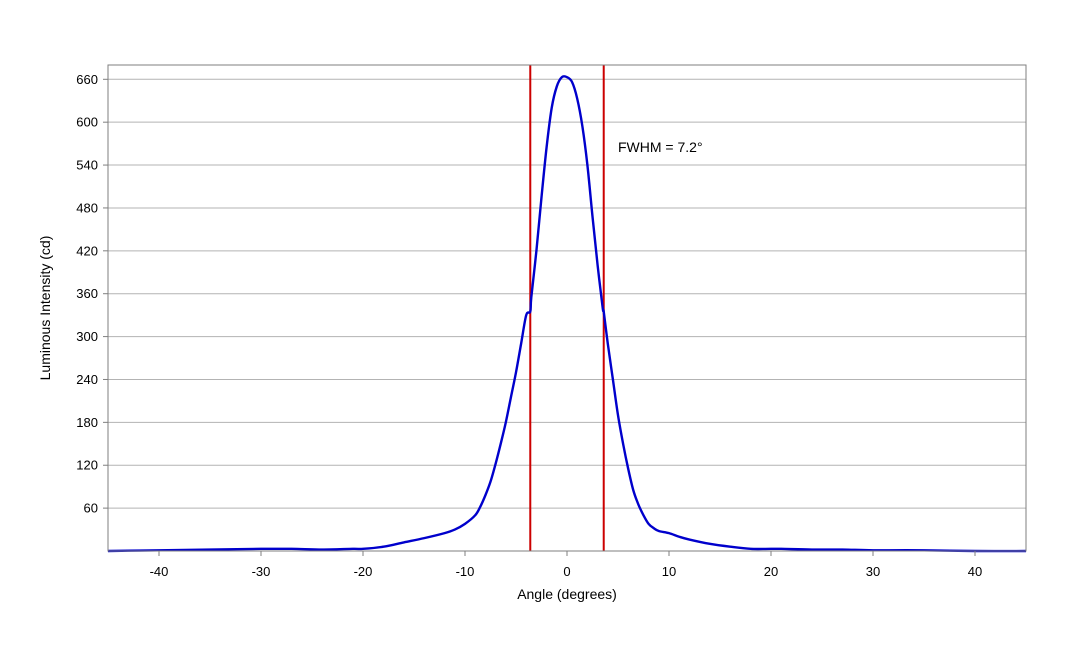 Image resolution: width=1080 pixels, height=648 pixels. Describe the element at coordinates (87, 379) in the screenshot. I see `y-tick-label-3: 240` at that location.